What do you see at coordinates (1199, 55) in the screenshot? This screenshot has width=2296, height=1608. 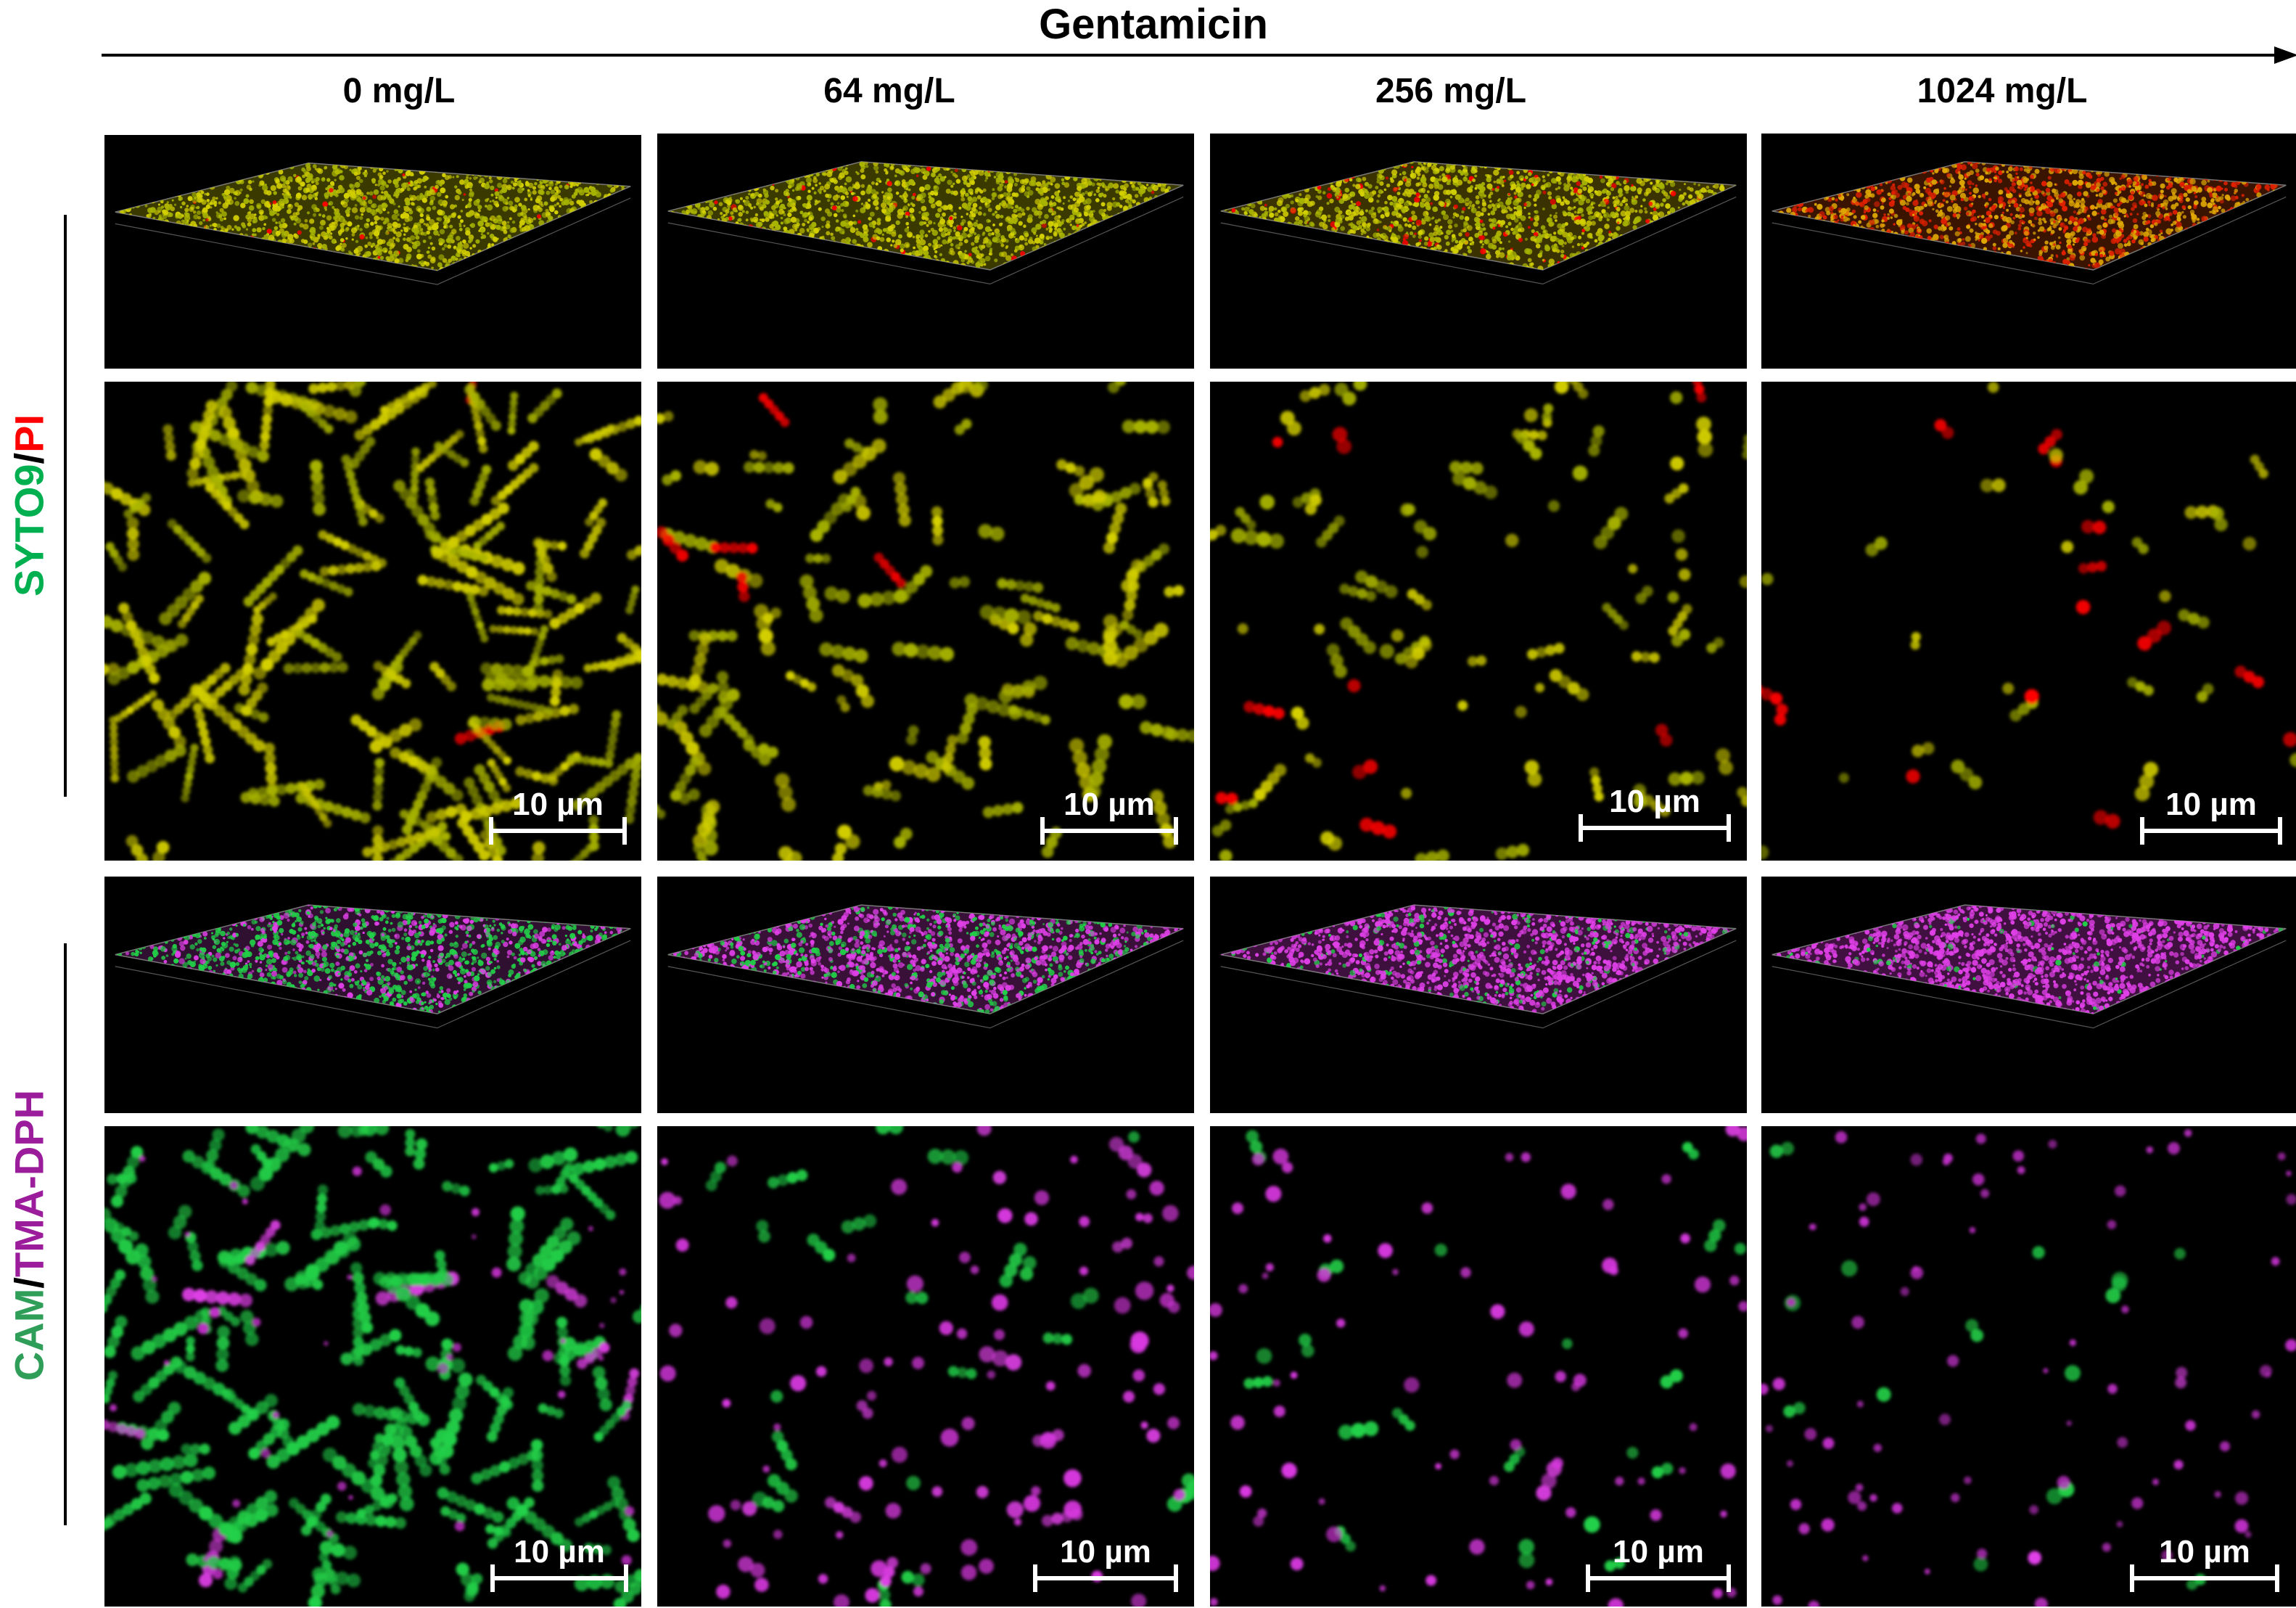 I see `gentamicin-gradient-arrow` at bounding box center [1199, 55].